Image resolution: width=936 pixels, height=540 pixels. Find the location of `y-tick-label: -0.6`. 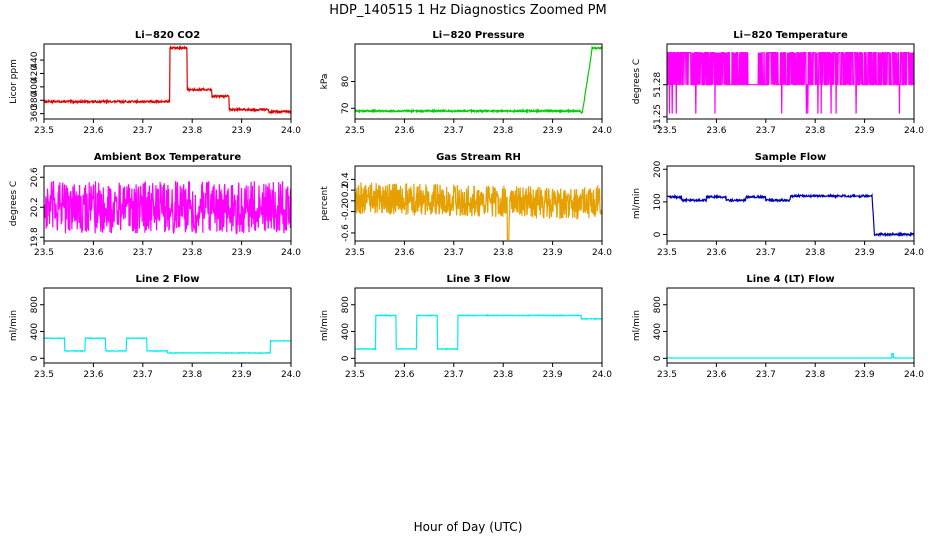

y-tick-label: -0.6 is located at coordinates (346, 233).